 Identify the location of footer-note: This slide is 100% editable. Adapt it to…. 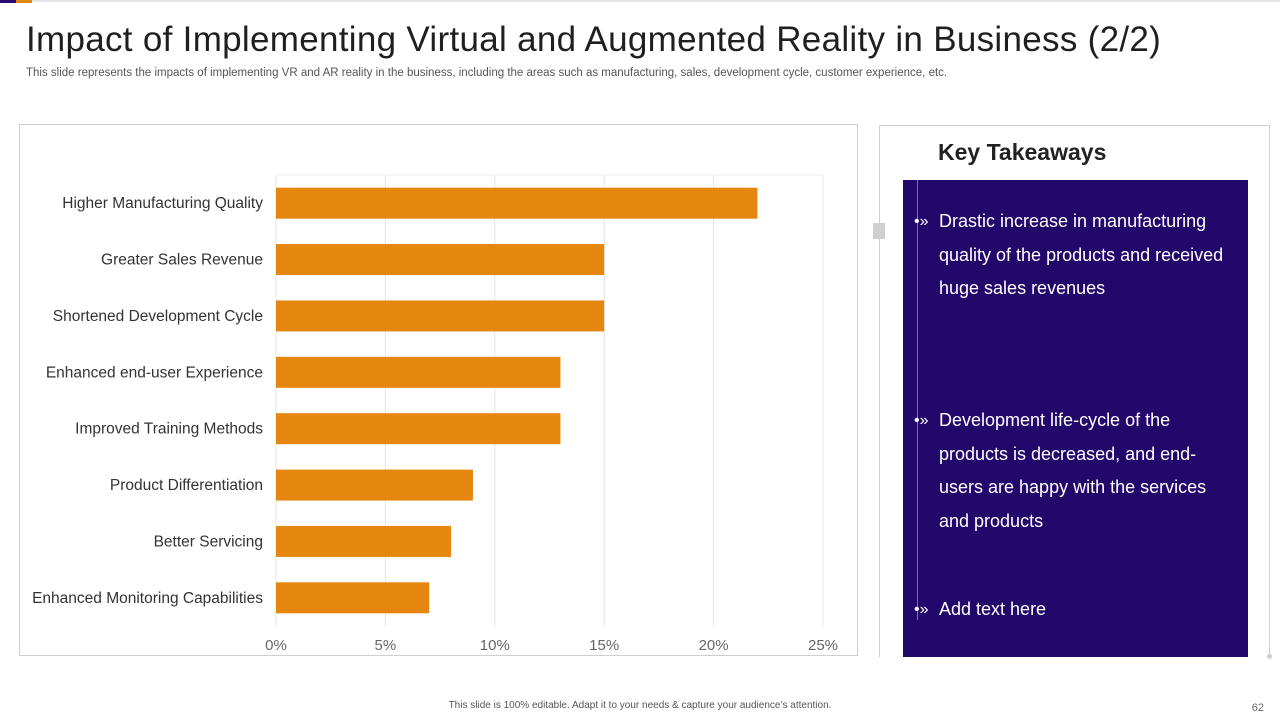
(640, 705).